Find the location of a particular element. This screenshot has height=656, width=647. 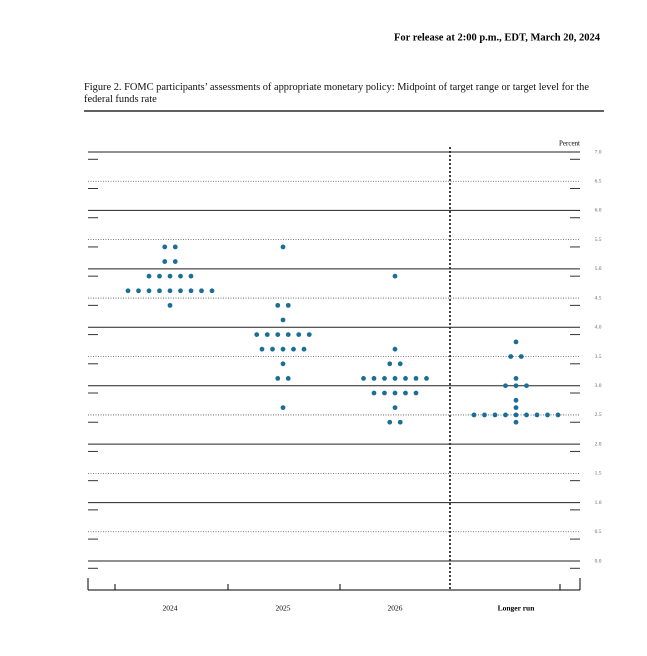

y-axis-label: Percent is located at coordinates (569, 144).